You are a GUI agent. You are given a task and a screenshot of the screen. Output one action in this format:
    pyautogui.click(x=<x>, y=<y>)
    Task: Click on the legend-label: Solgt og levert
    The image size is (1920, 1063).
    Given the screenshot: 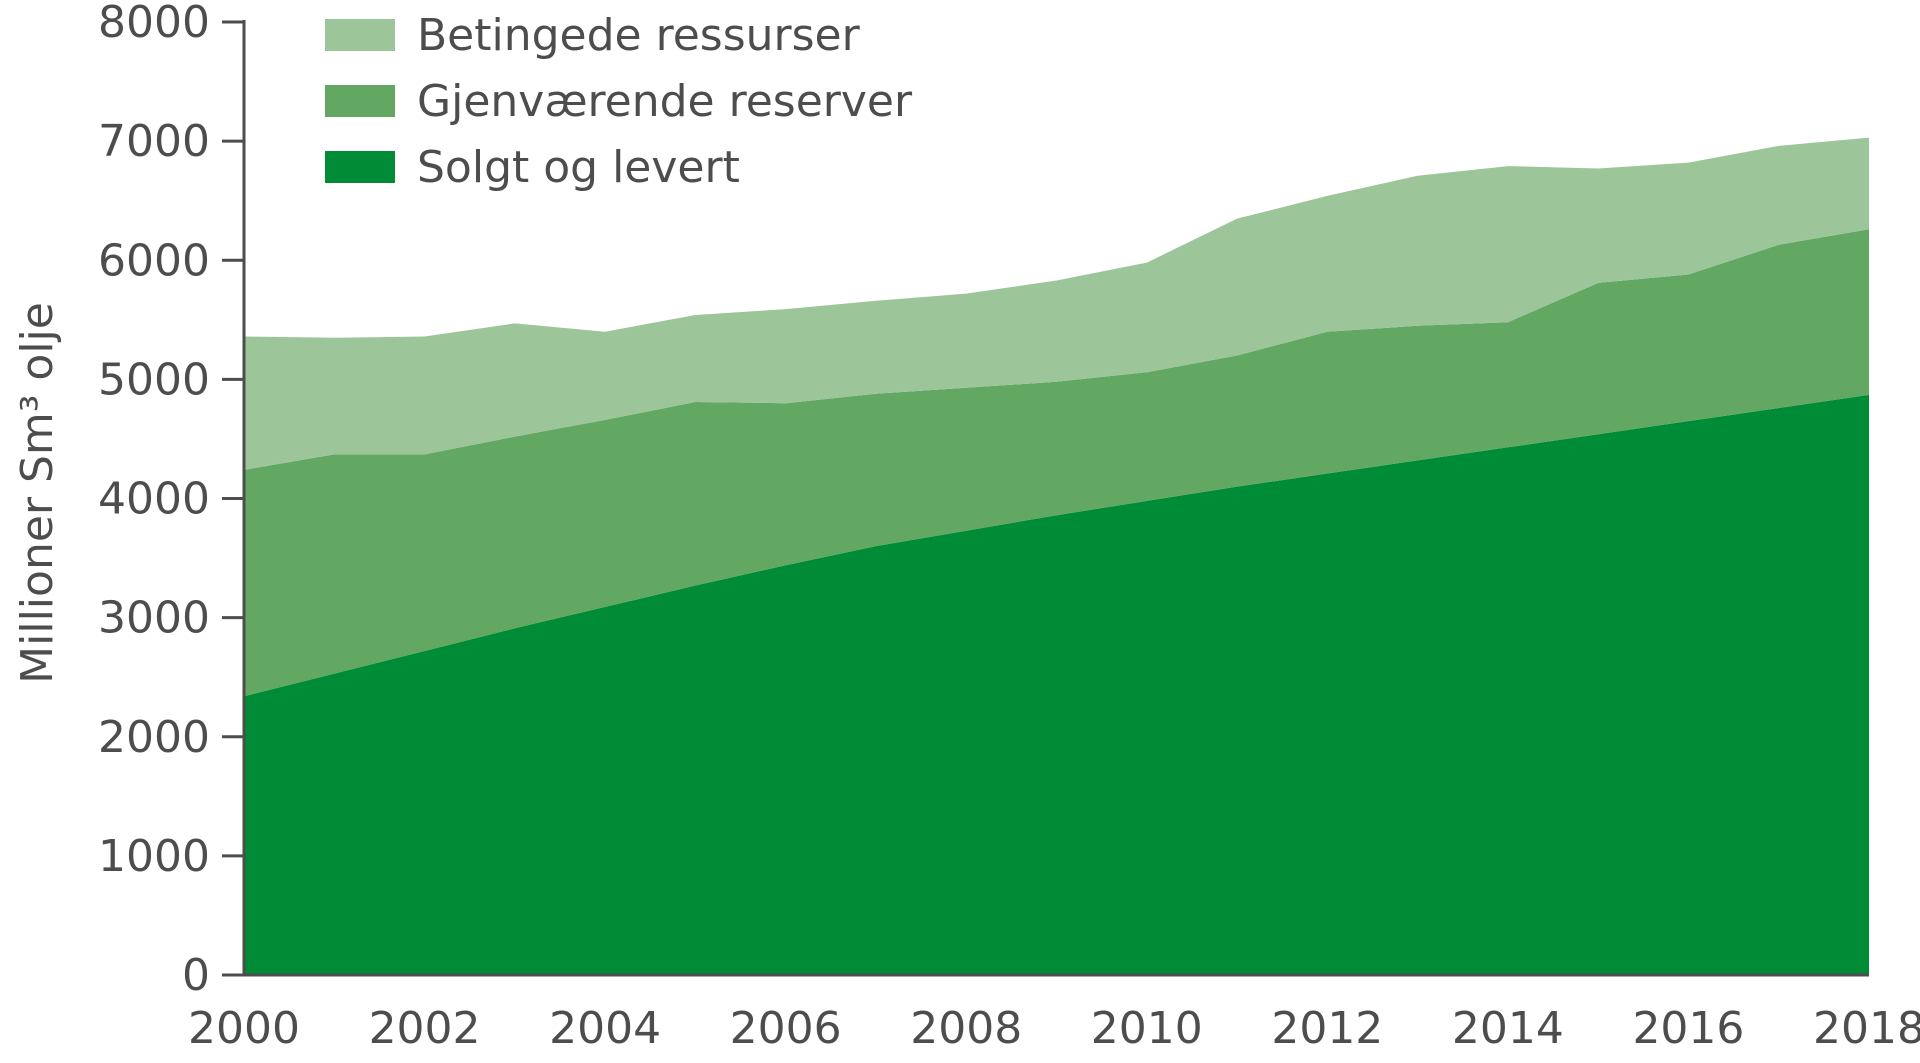 What is the action you would take?
    pyautogui.click(x=578, y=167)
    